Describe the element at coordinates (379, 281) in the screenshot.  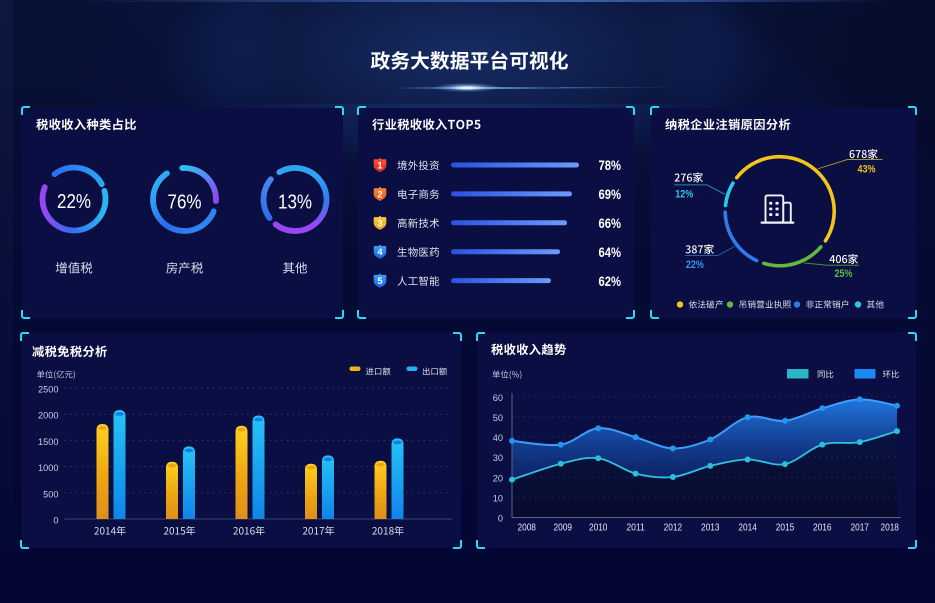
I see `svg-text: 5` at that location.